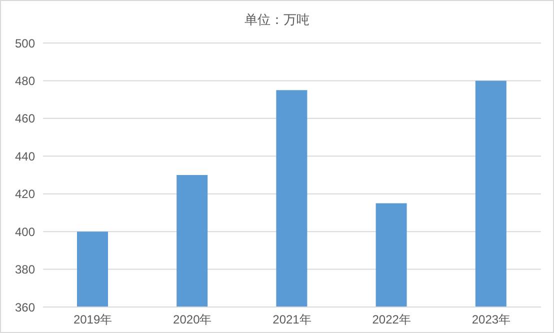 The width and height of the screenshot is (554, 333). What do you see at coordinates (25, 231) in the screenshot?
I see `y-tick-label: 400` at bounding box center [25, 231].